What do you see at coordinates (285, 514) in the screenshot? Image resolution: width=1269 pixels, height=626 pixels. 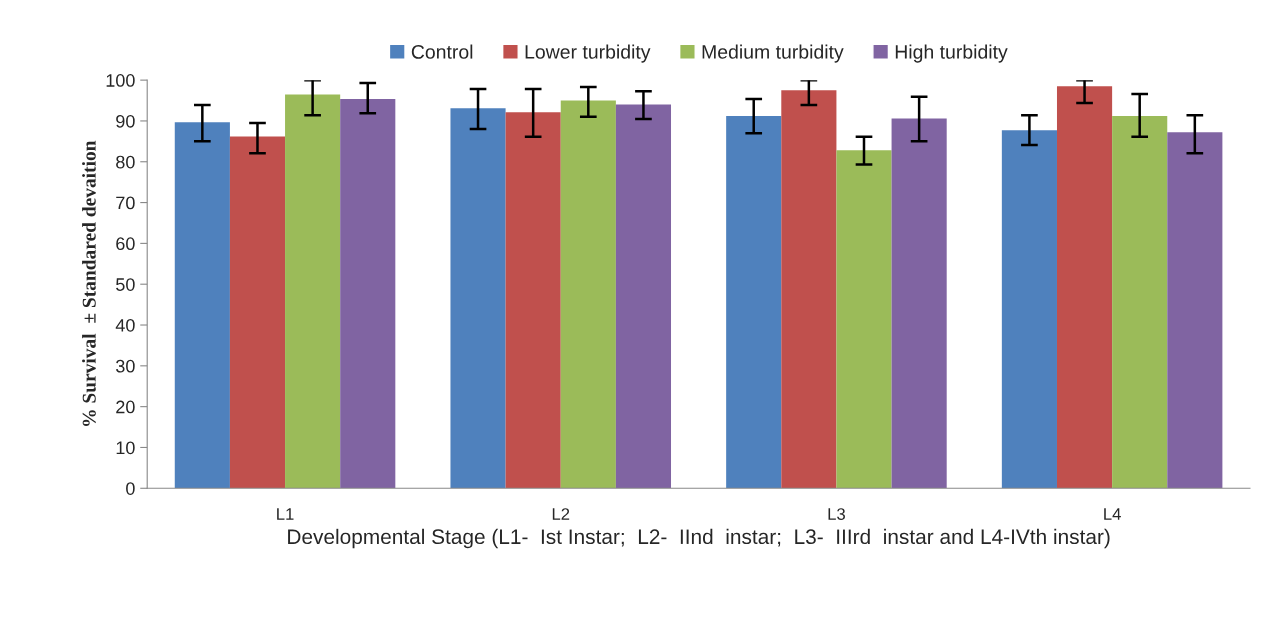 I see `x-tick-label: L1` at bounding box center [285, 514].